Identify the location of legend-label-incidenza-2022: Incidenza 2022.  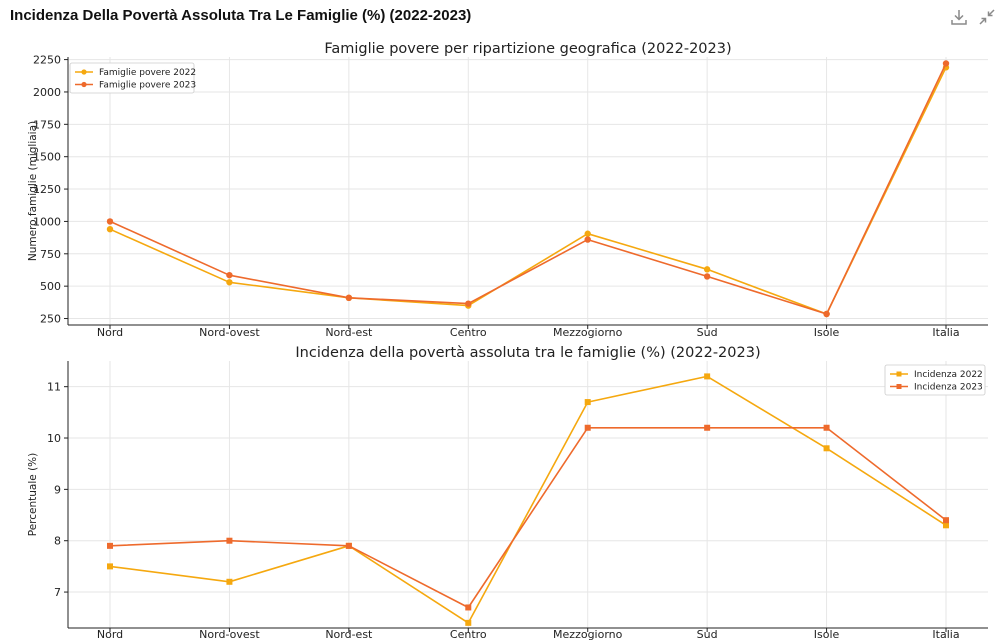
(948, 375).